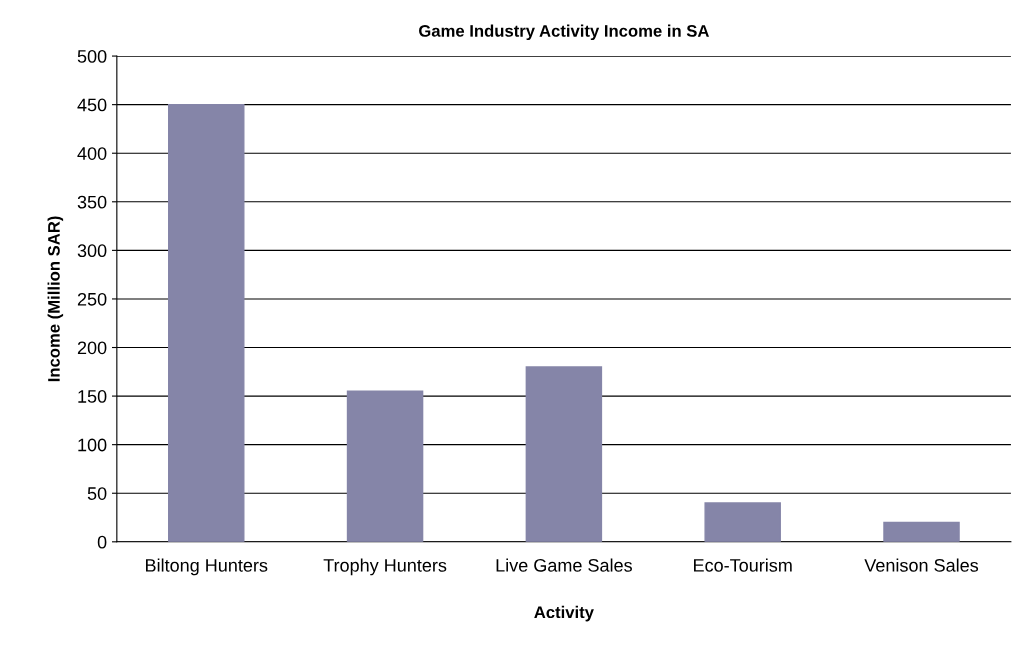 Image resolution: width=1016 pixels, height=652 pixels. Describe the element at coordinates (92, 445) in the screenshot. I see `y-tick-label: 100` at that location.